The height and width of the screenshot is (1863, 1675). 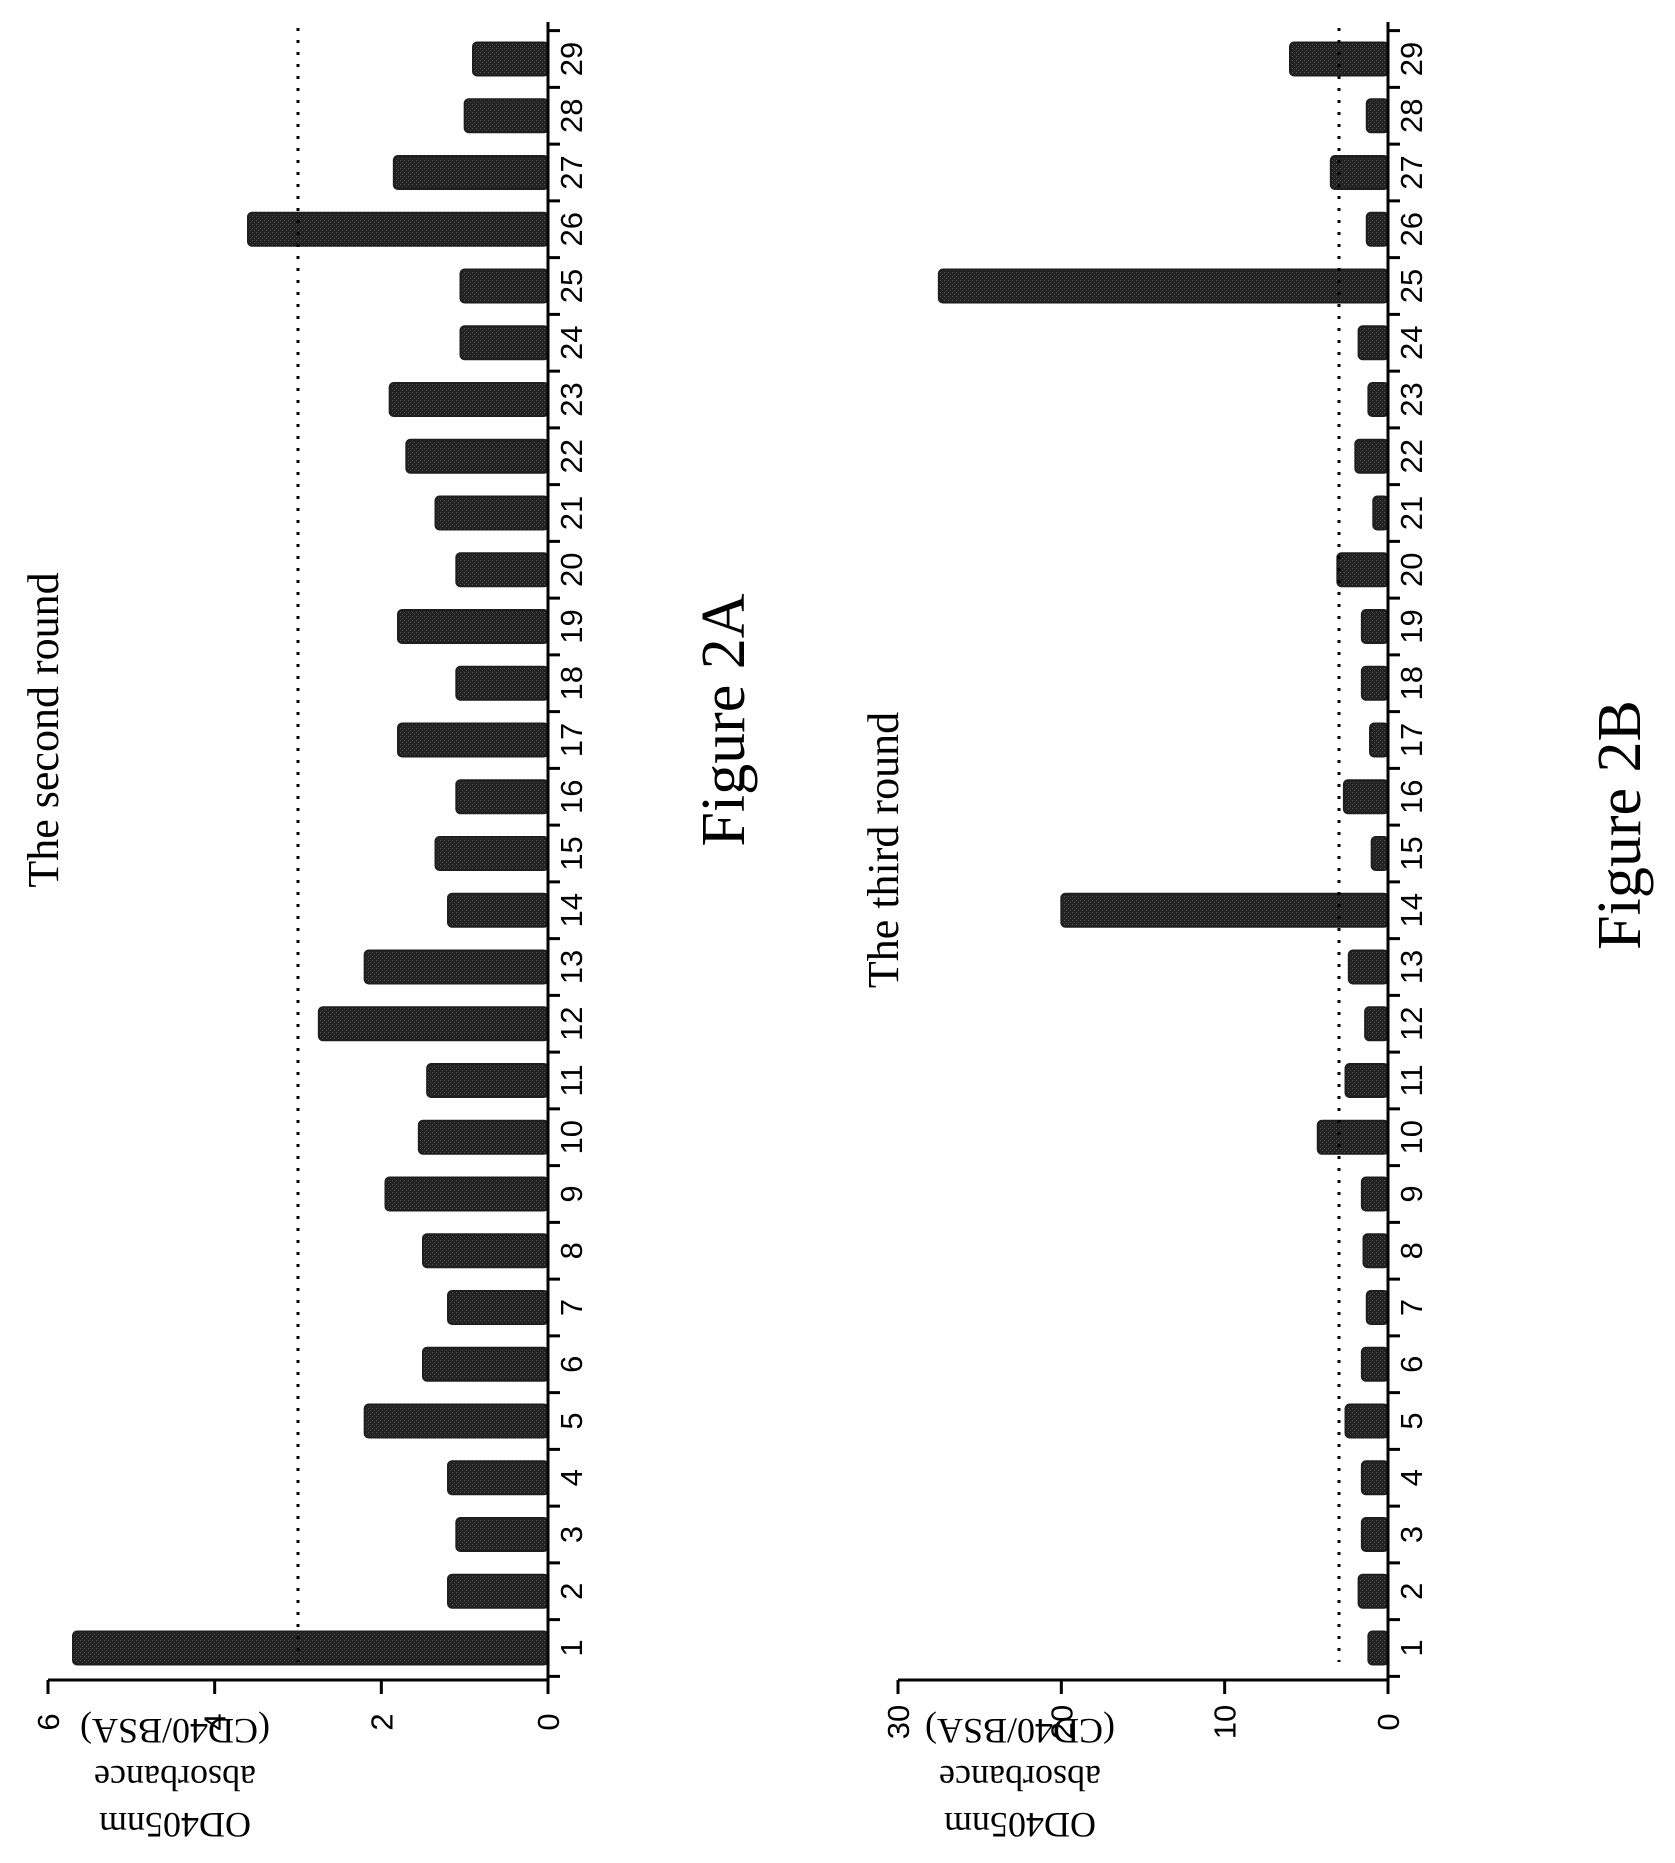 I want to click on value-tick-label: 4, so click(x=215, y=1721).